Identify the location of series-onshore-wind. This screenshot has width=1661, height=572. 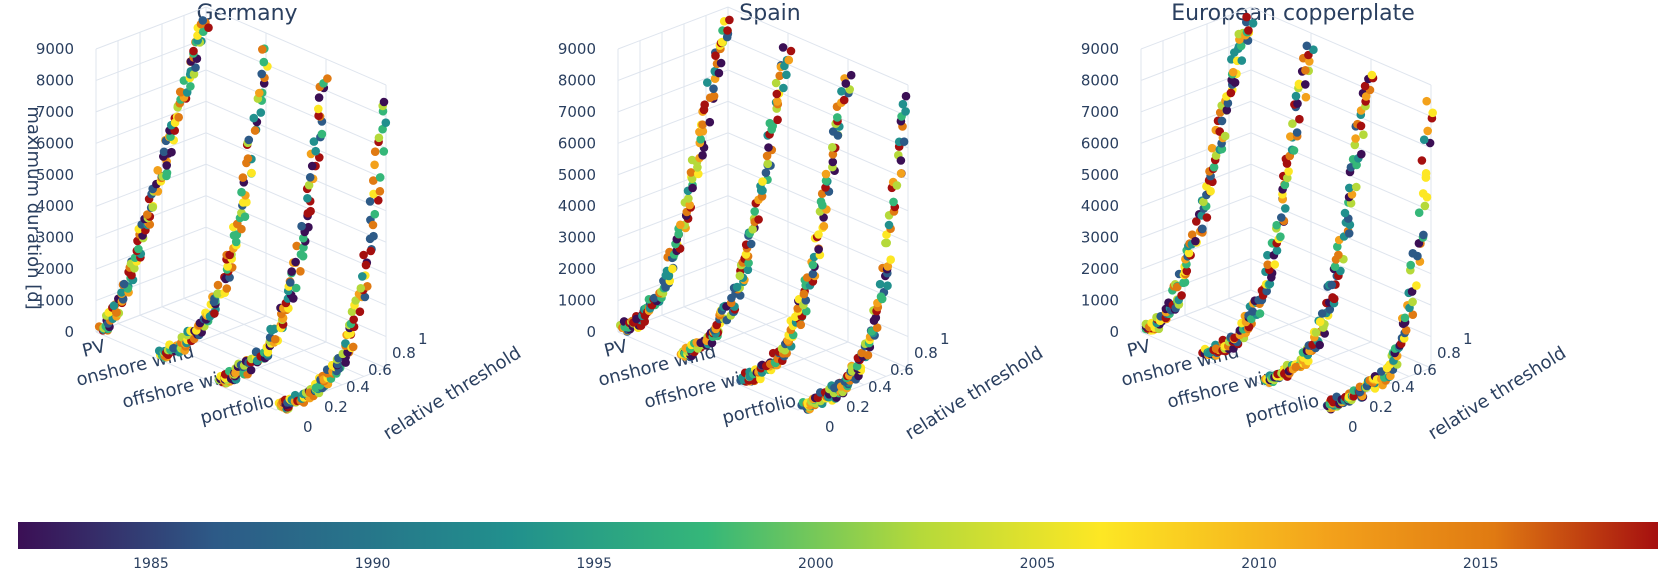
(736, 202).